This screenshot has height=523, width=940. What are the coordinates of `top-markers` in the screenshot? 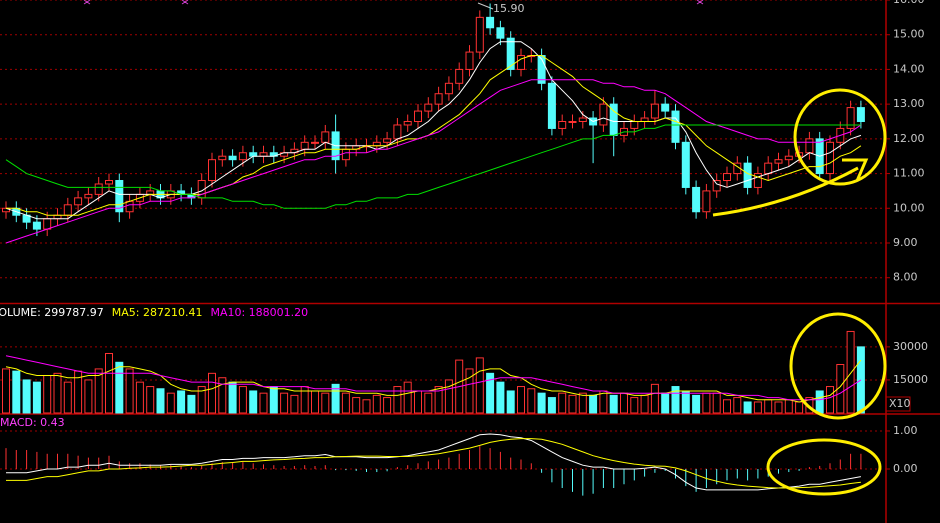 It's located at (393, 2).